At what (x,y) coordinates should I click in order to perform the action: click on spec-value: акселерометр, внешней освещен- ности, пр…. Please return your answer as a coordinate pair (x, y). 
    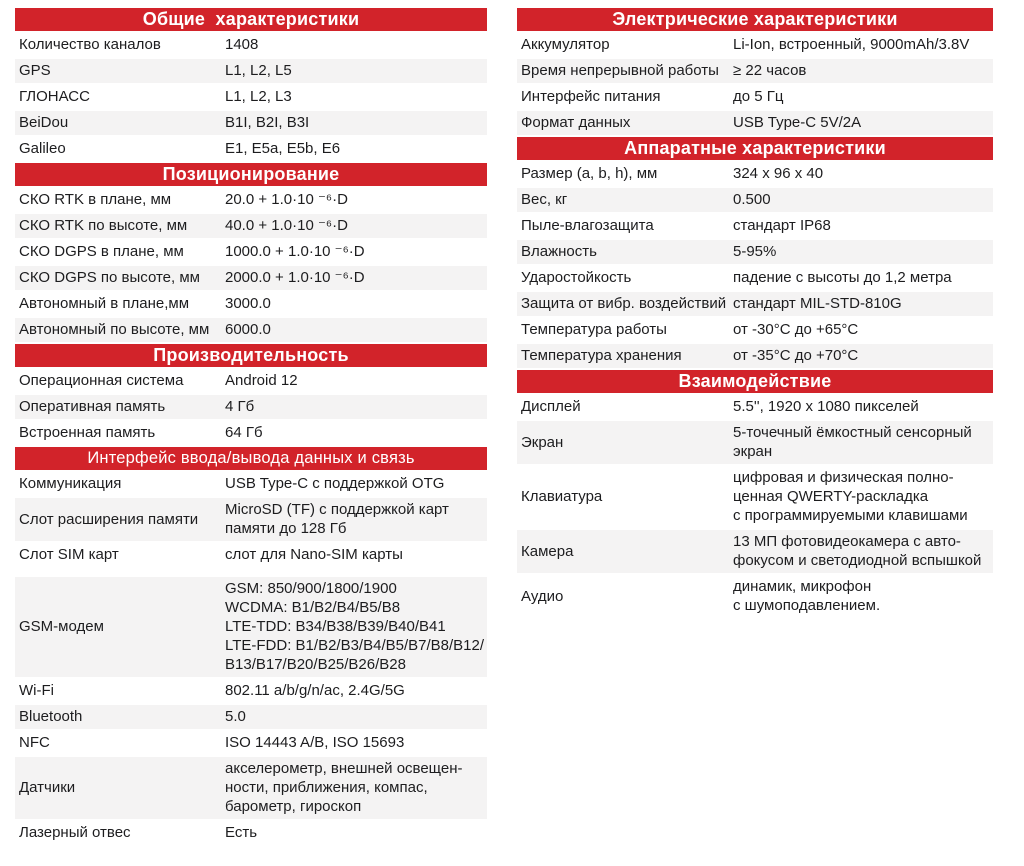
    Looking at the image, I should click on (344, 787).